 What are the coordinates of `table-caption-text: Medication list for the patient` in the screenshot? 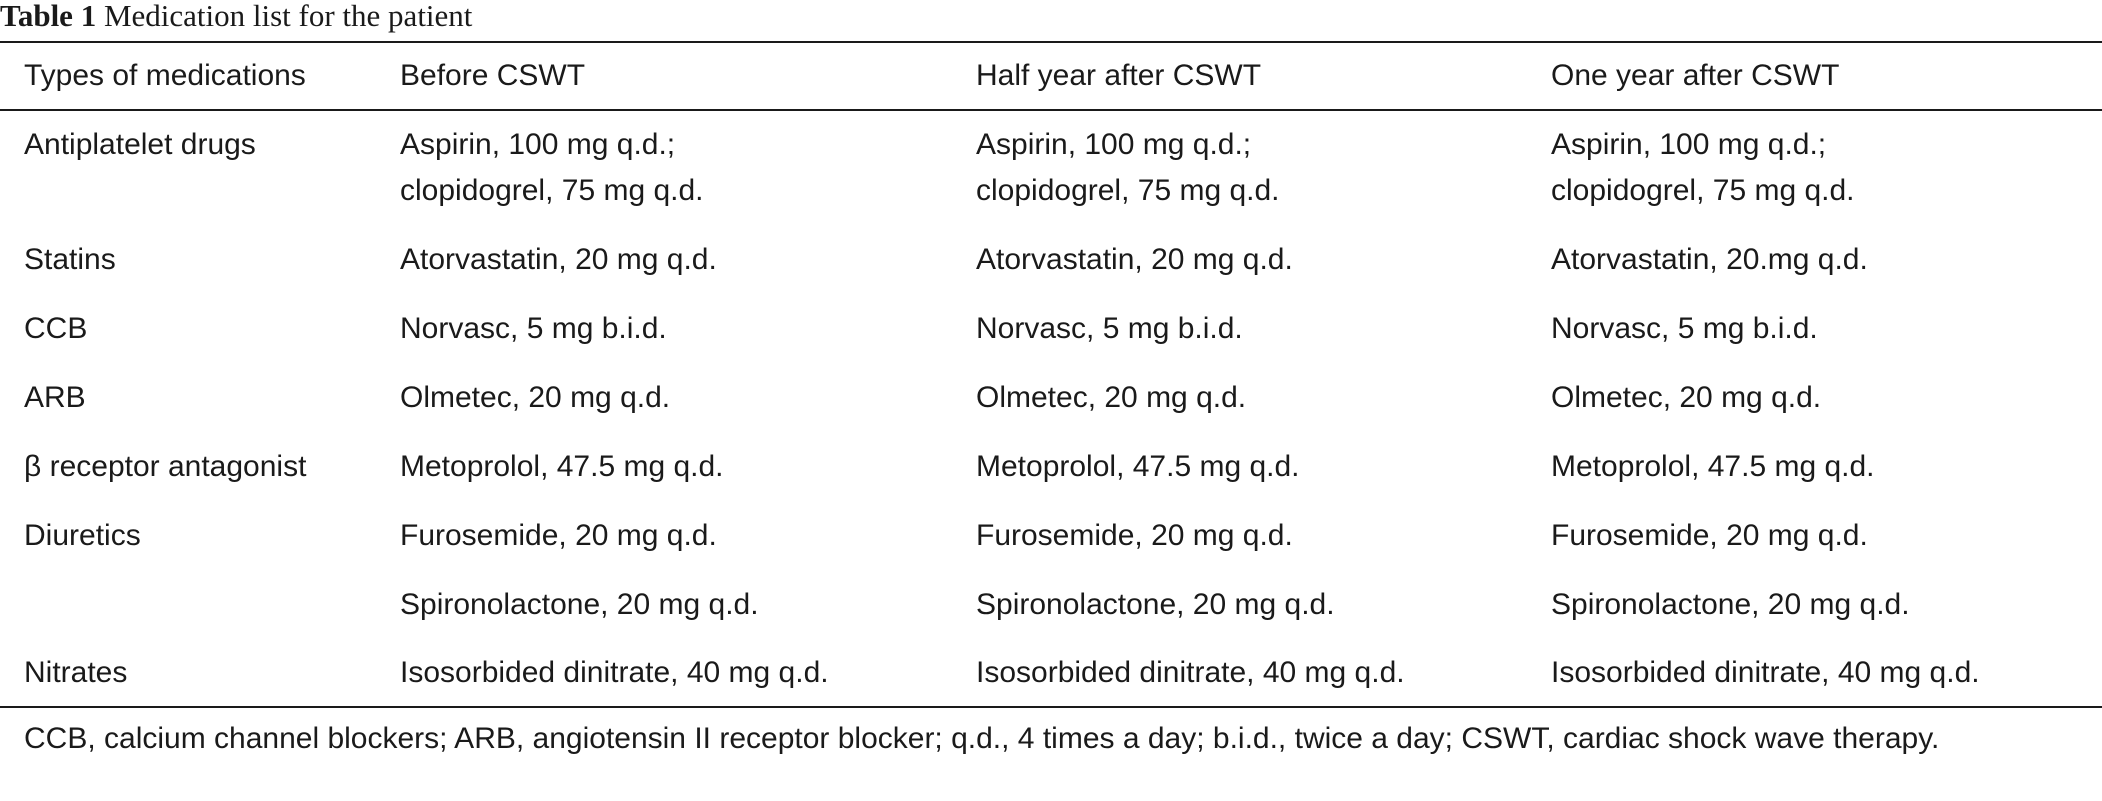 It's located at (288, 16).